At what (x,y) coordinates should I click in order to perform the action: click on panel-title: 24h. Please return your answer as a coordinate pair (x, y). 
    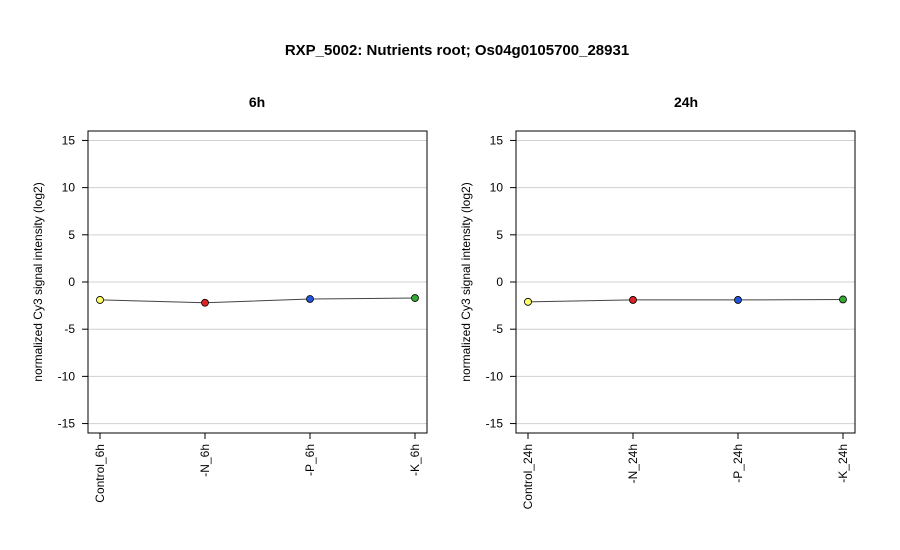
    Looking at the image, I should click on (686, 102).